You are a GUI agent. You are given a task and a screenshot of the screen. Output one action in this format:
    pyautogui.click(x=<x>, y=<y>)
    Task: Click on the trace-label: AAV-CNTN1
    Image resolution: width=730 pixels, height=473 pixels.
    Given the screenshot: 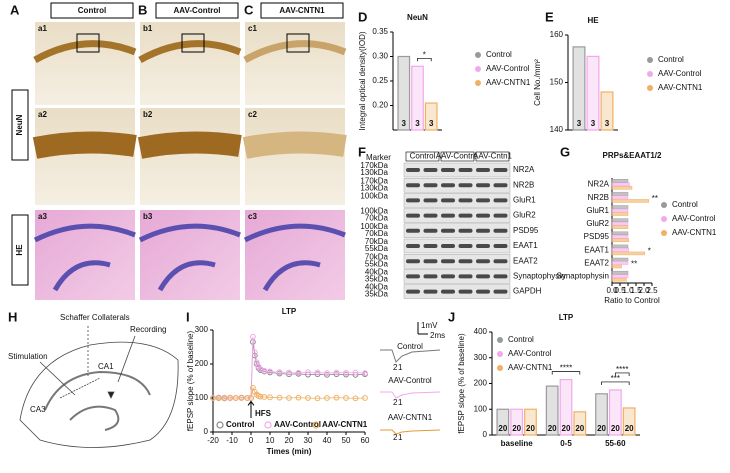 What is the action you would take?
    pyautogui.click(x=410, y=417)
    